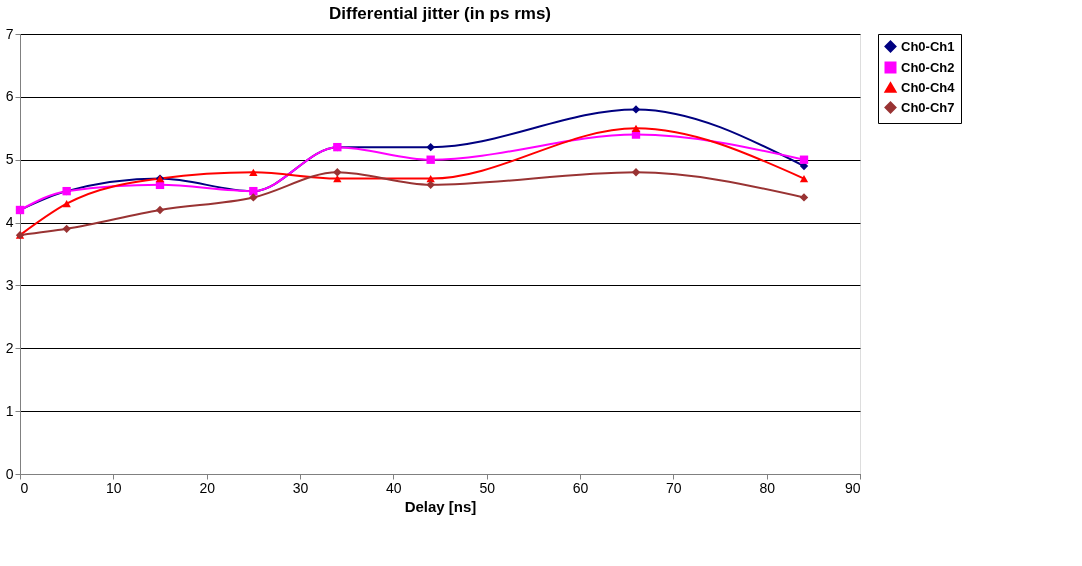 This screenshot has height=566, width=1082. Describe the element at coordinates (928, 46) in the screenshot. I see `legend-label: Ch0-Ch1` at that location.